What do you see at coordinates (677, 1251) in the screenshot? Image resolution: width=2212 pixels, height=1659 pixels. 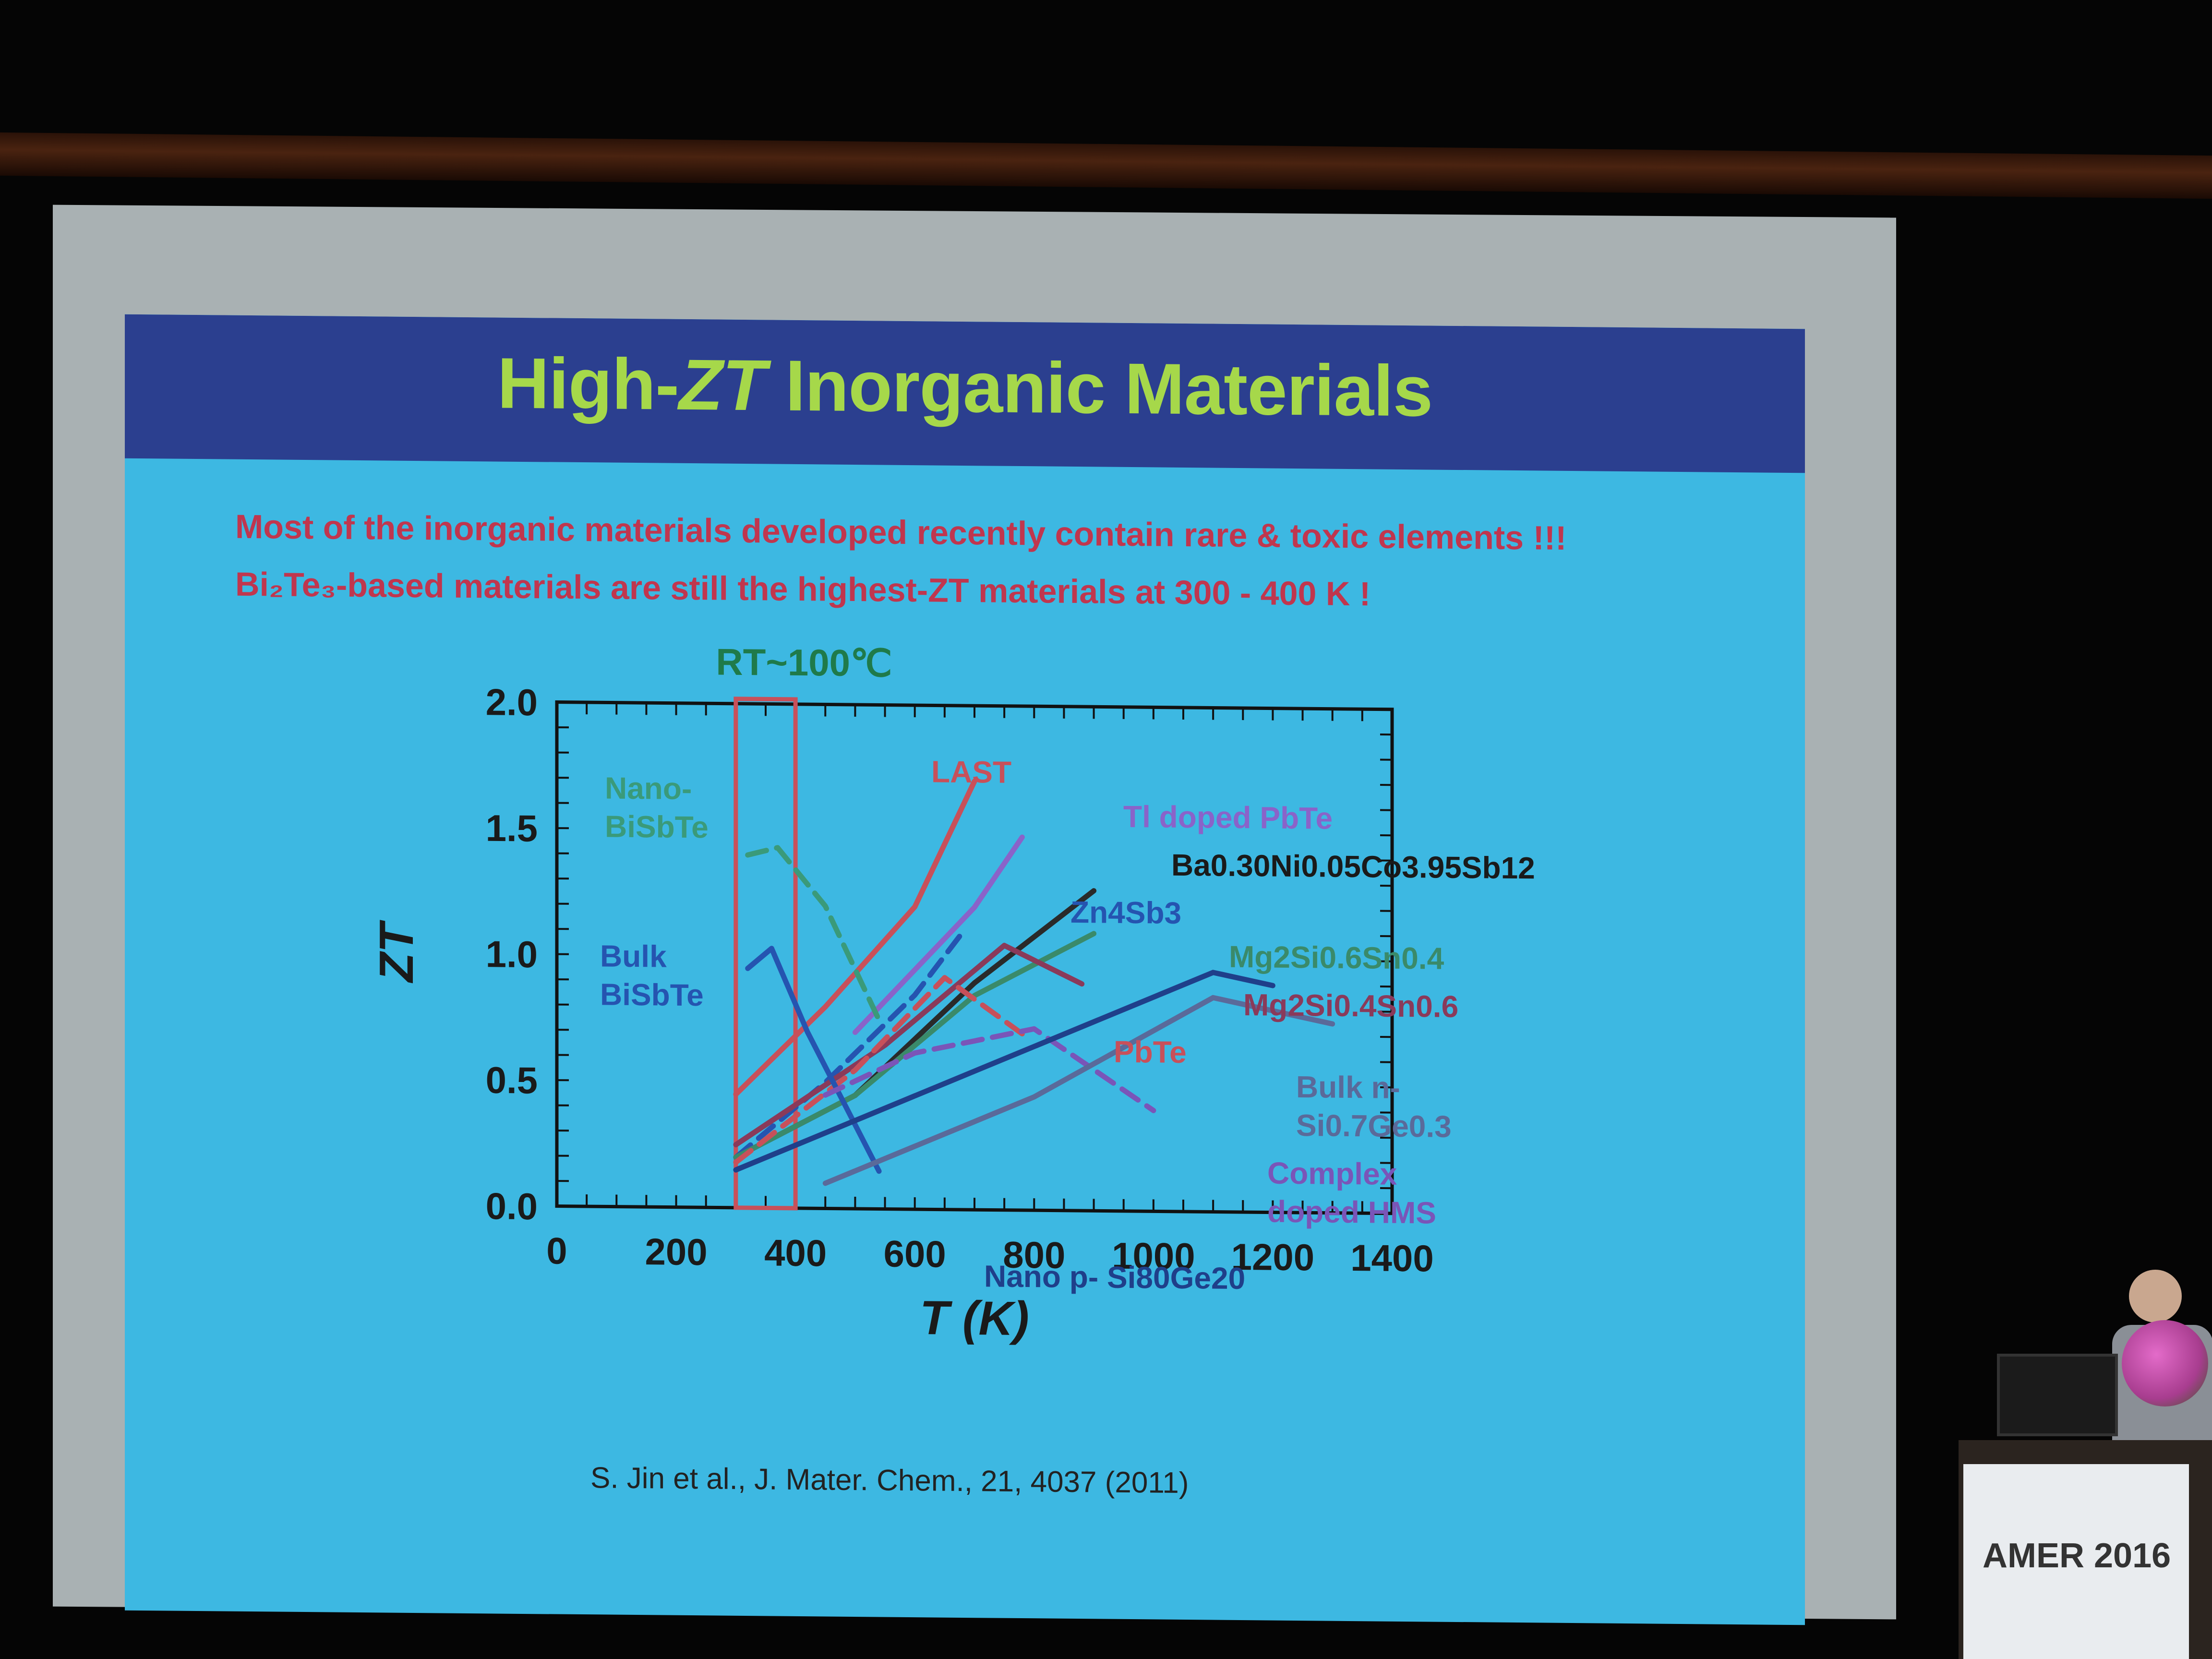 I see `x-tick-label: 200` at bounding box center [677, 1251].